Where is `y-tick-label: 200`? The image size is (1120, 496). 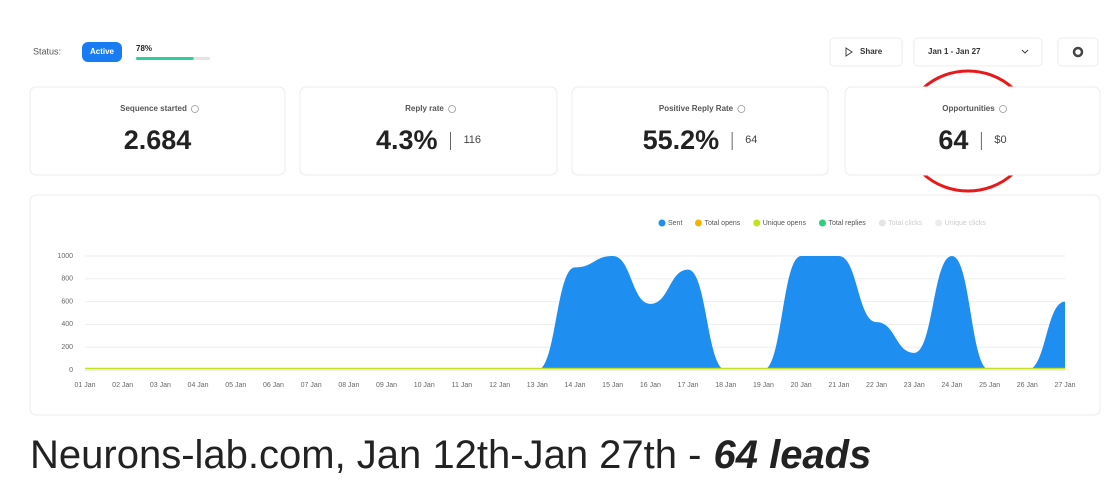
y-tick-label: 200 is located at coordinates (67, 347).